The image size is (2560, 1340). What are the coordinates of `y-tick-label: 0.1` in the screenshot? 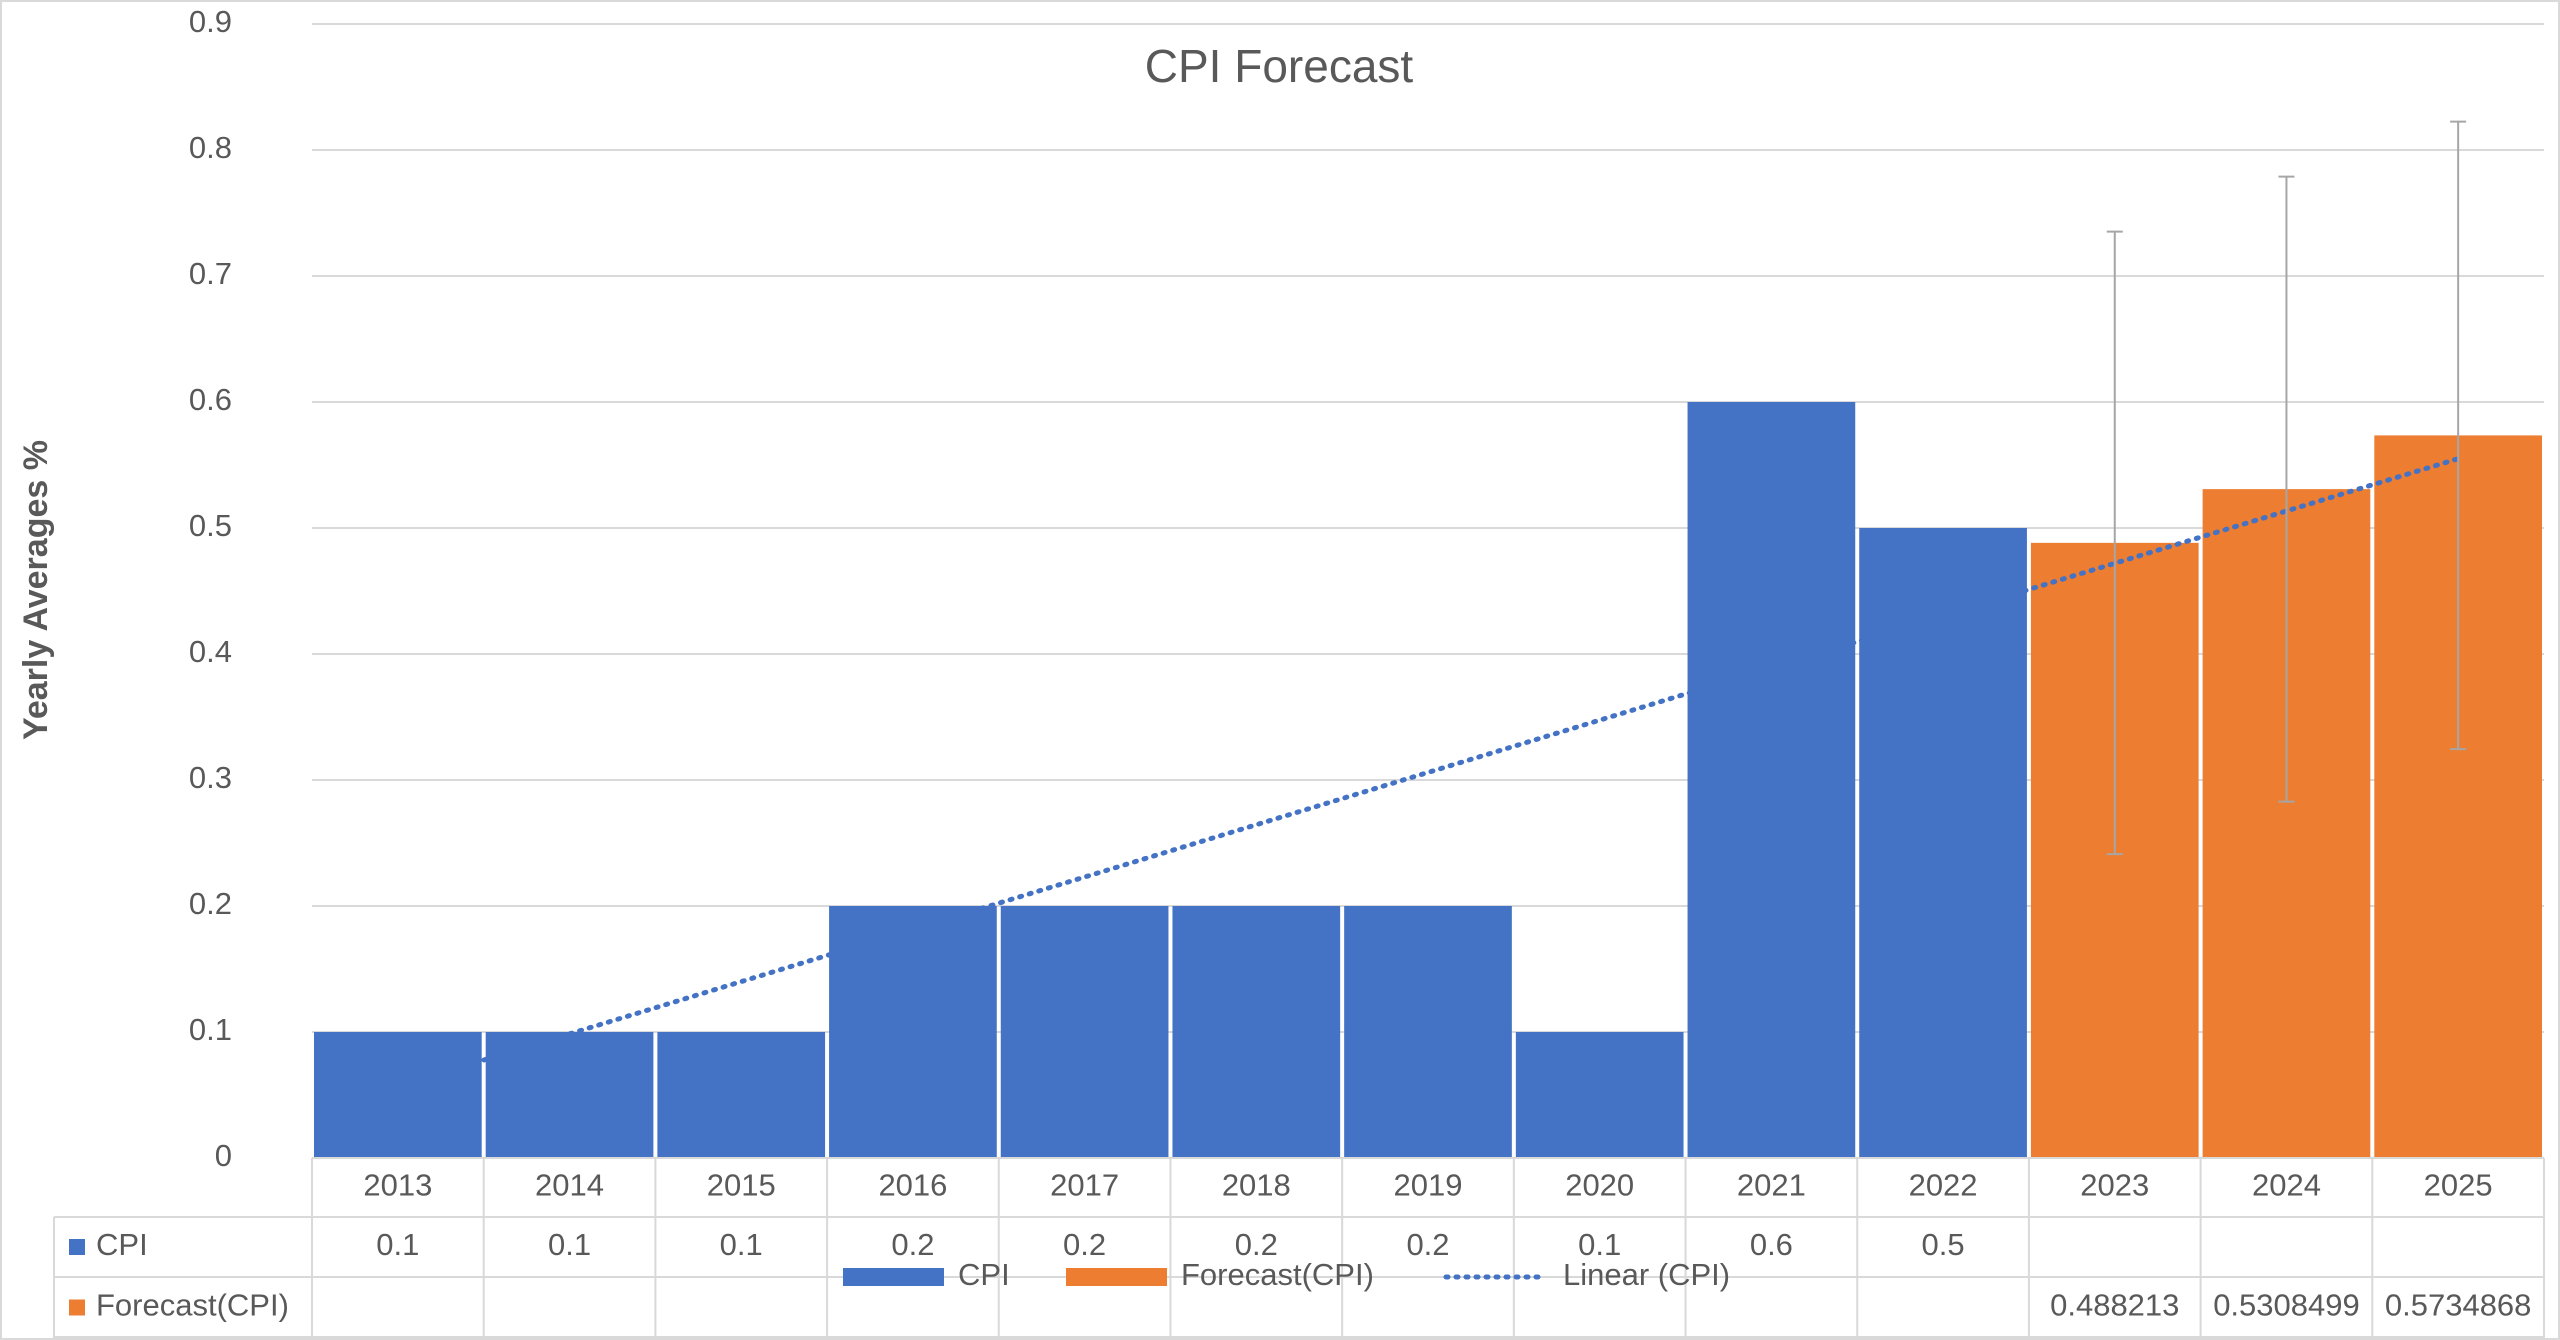 It's located at (210, 1029).